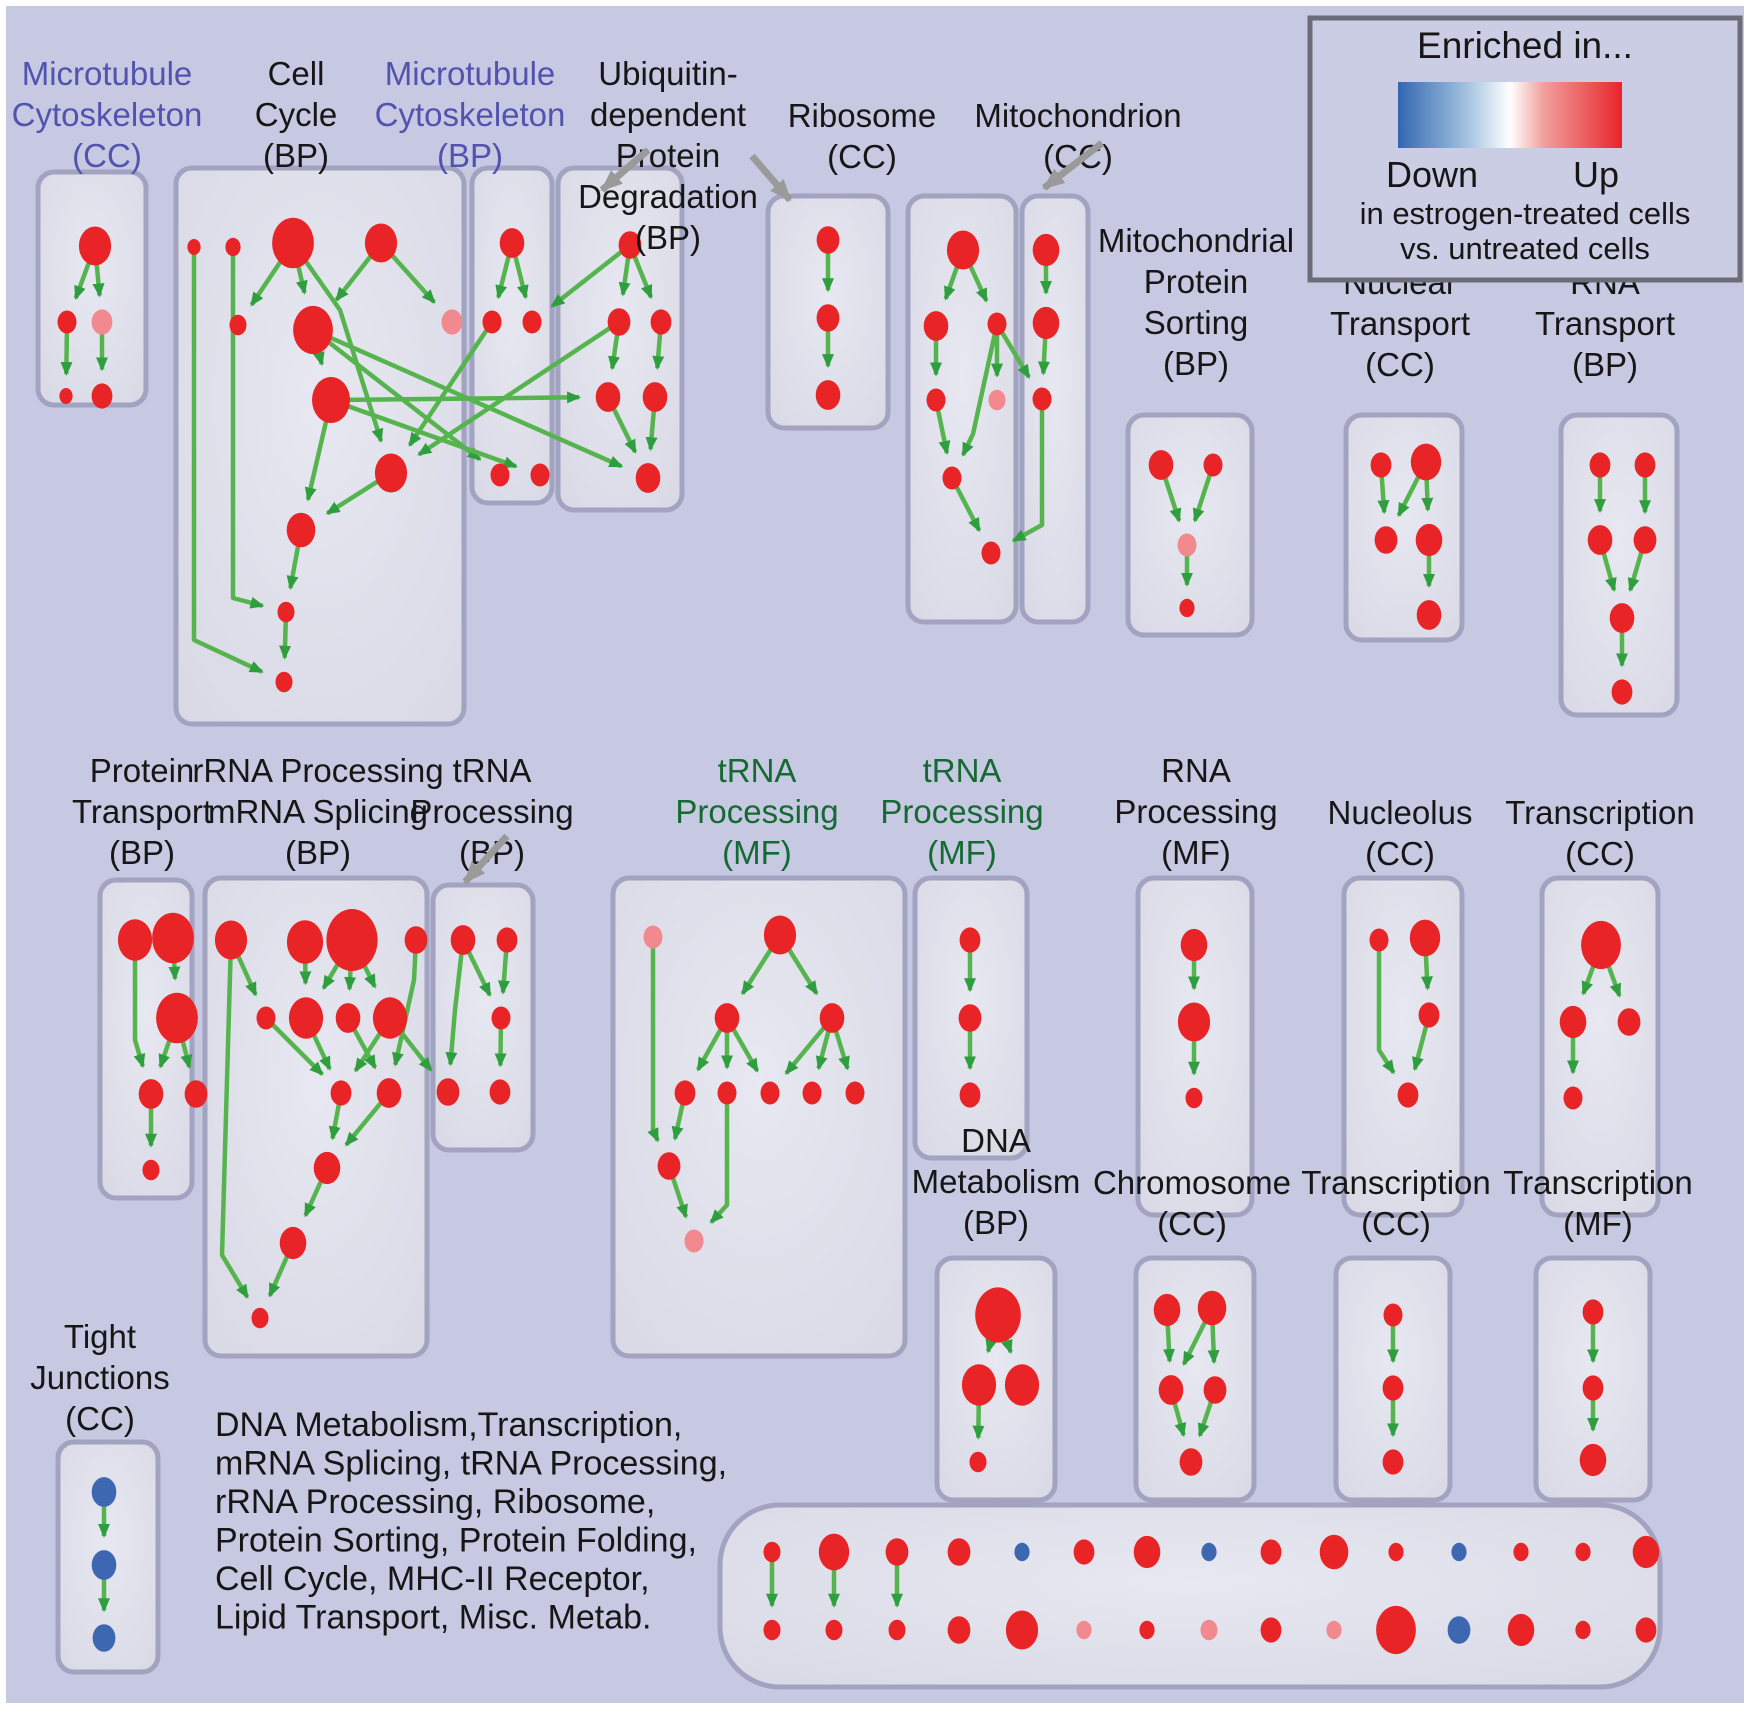  Describe the element at coordinates (1396, 1223) in the screenshot. I see `cluster-label-transcription_cc_bottom-line1: (CC)` at that location.